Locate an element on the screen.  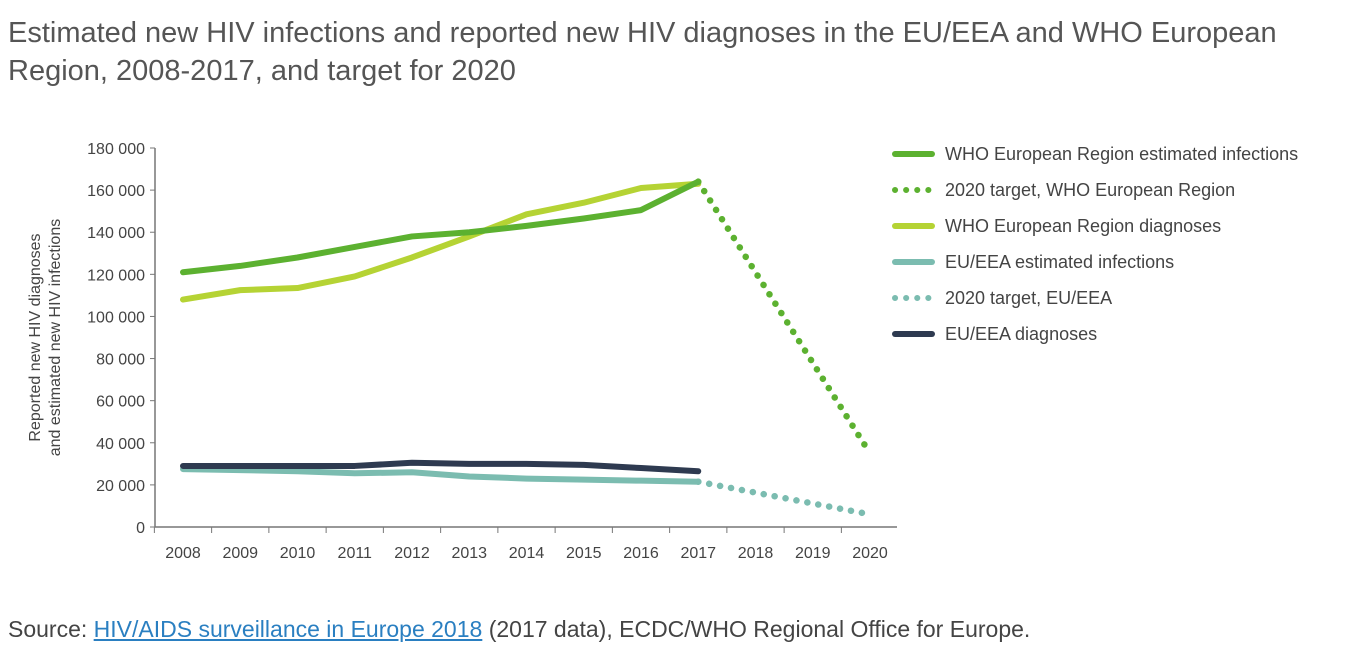
x-tick-label: 2018 is located at coordinates (756, 553).